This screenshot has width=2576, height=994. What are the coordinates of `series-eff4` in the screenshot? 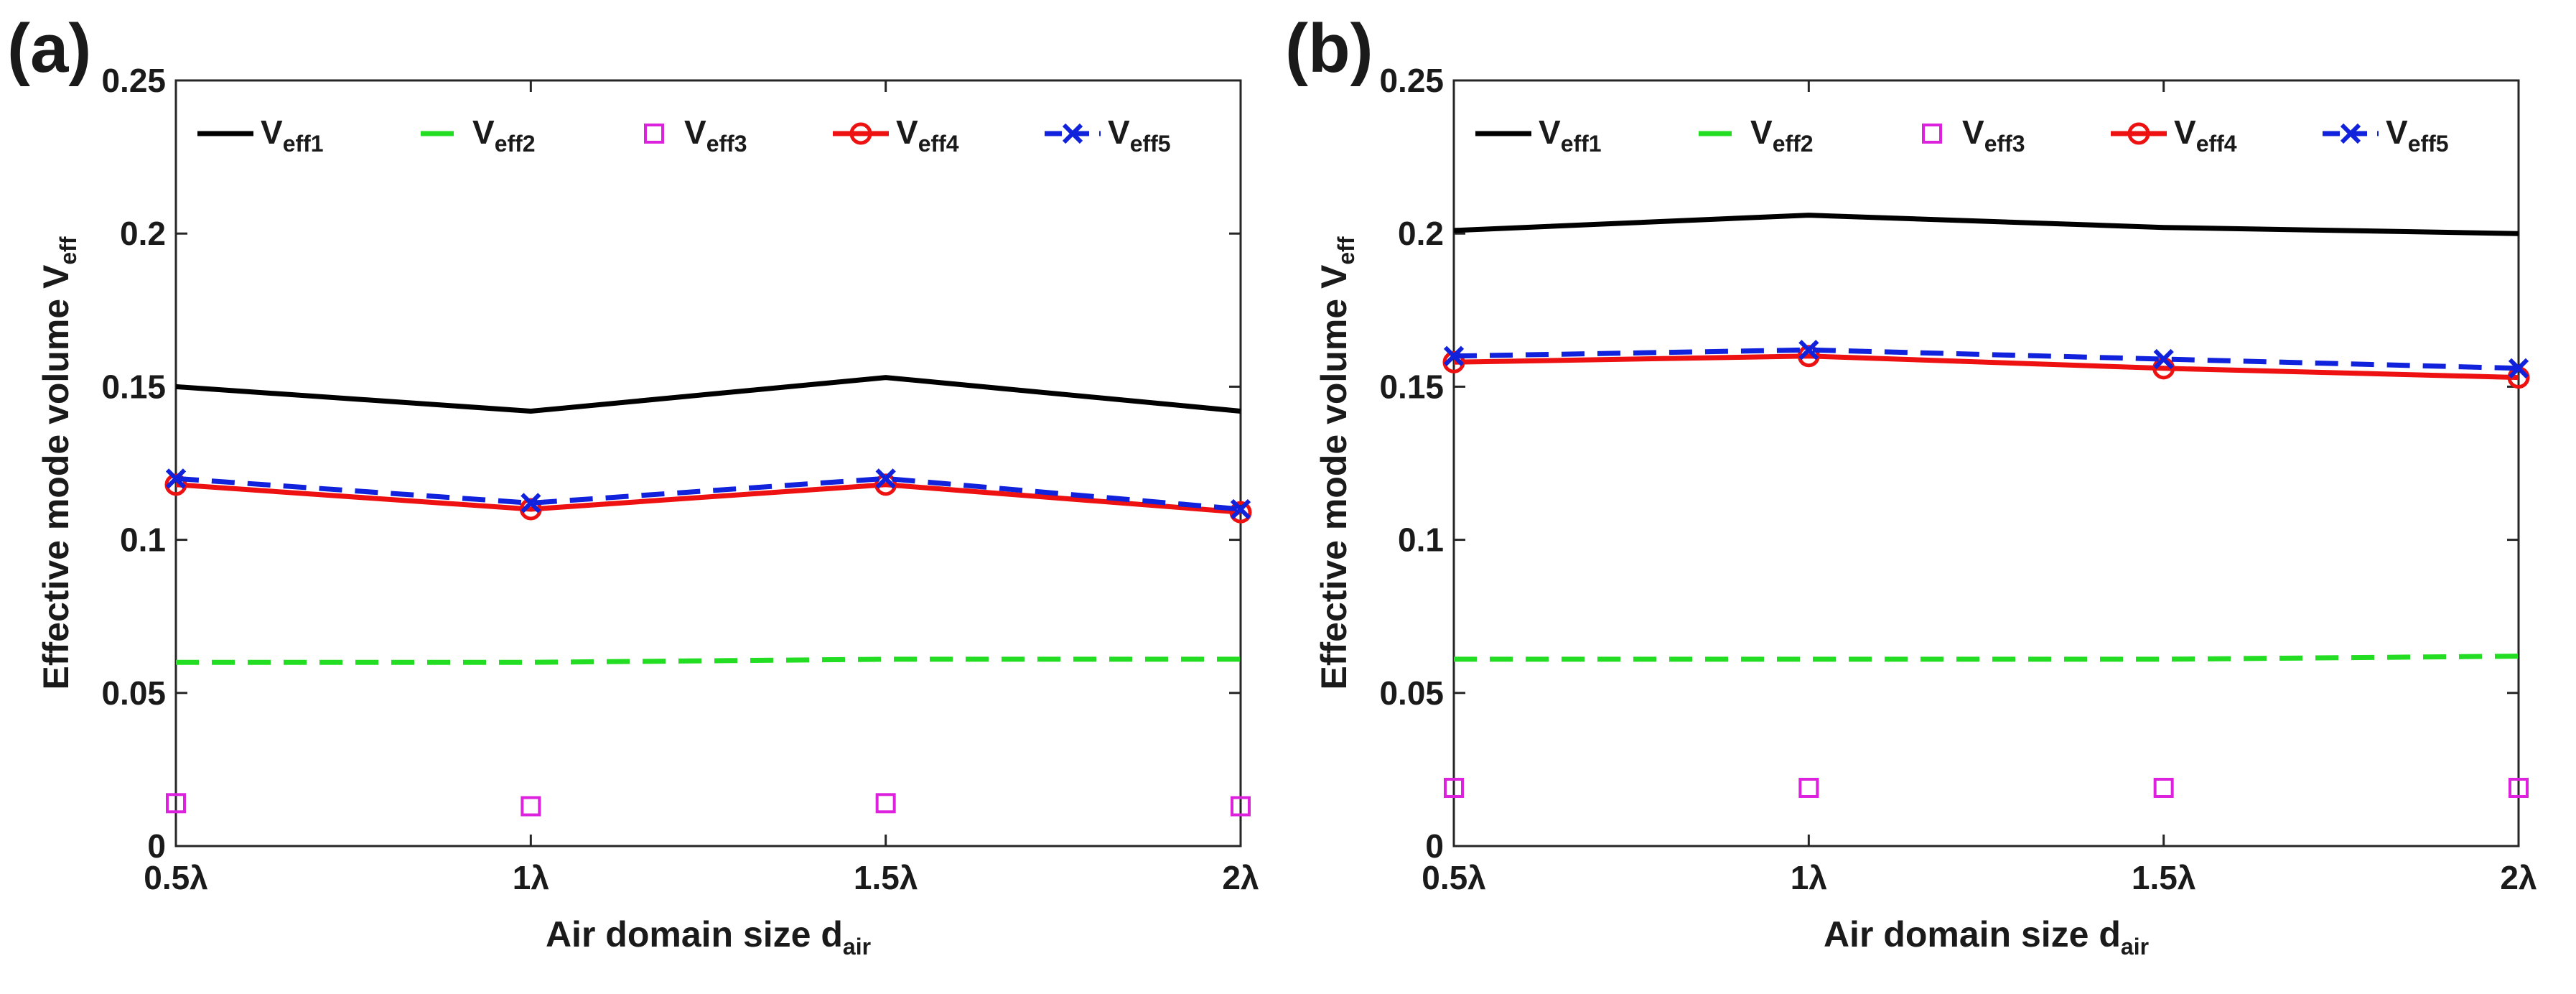 It's located at (708, 498).